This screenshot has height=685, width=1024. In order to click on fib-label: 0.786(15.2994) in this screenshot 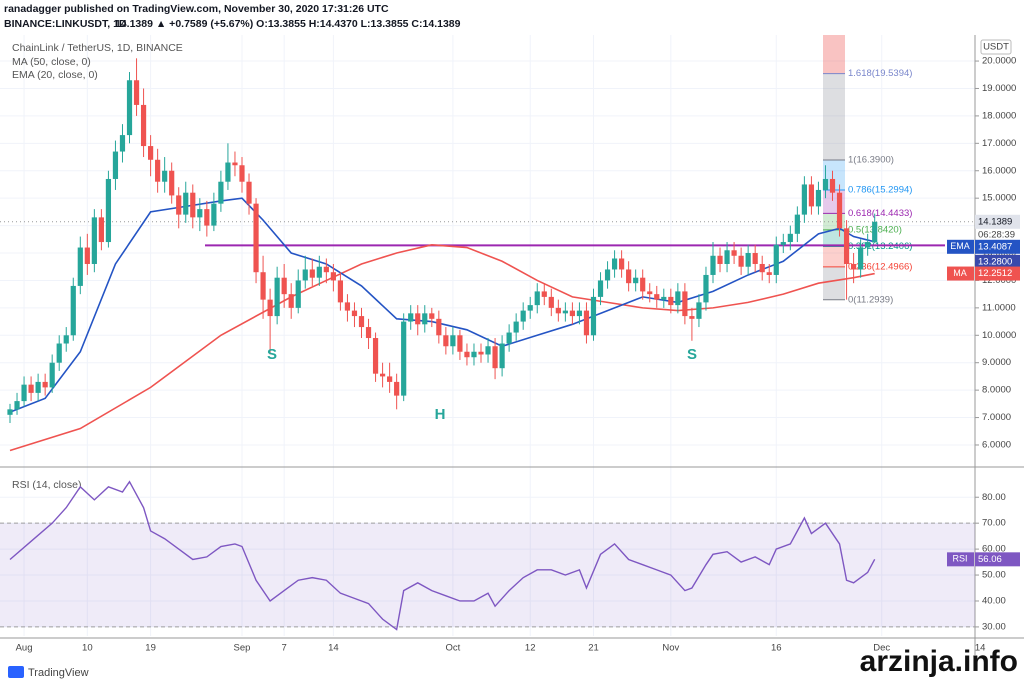, I will do `click(880, 189)`.